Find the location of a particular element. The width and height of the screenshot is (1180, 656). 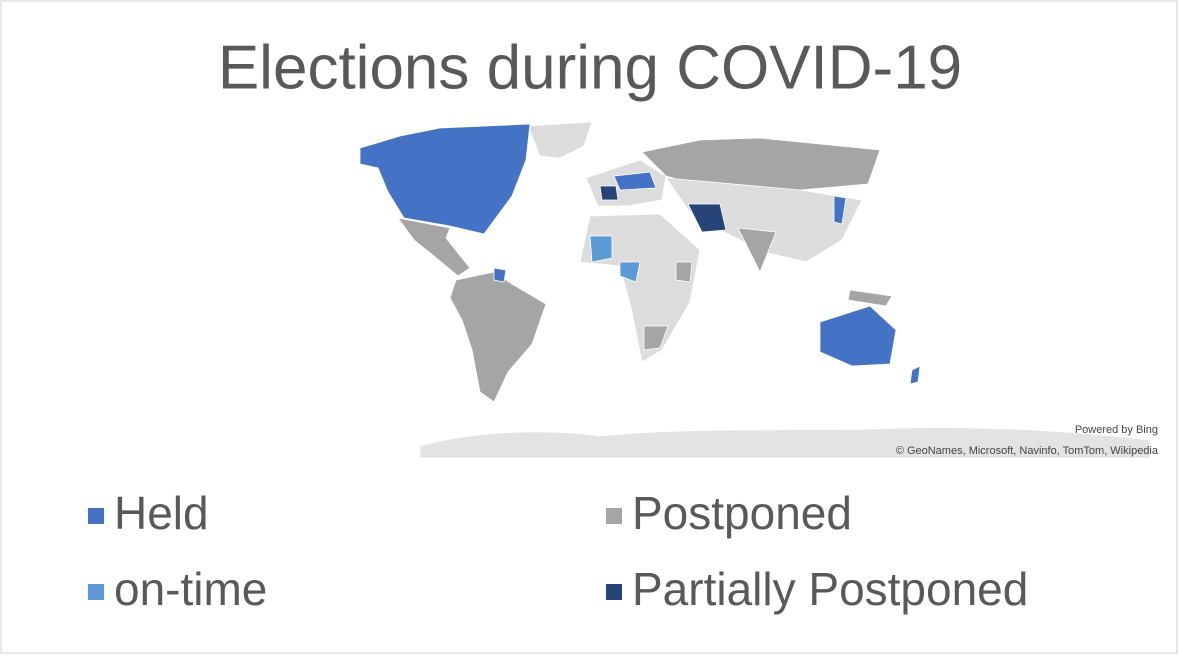

iran is located at coordinates (707, 218).